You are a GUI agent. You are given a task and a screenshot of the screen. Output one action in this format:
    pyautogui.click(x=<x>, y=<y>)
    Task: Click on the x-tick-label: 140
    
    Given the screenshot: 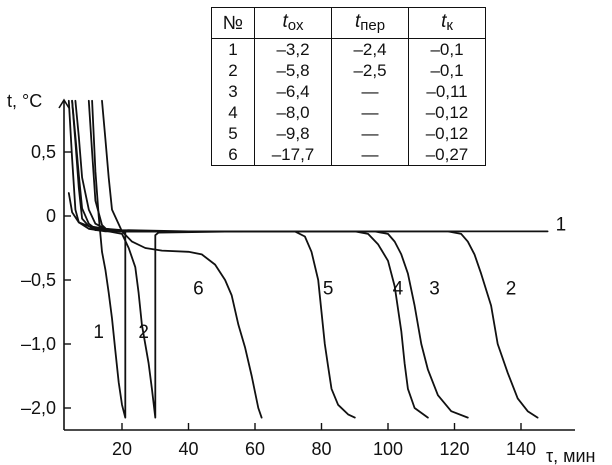 What is the action you would take?
    pyautogui.click(x=521, y=449)
    